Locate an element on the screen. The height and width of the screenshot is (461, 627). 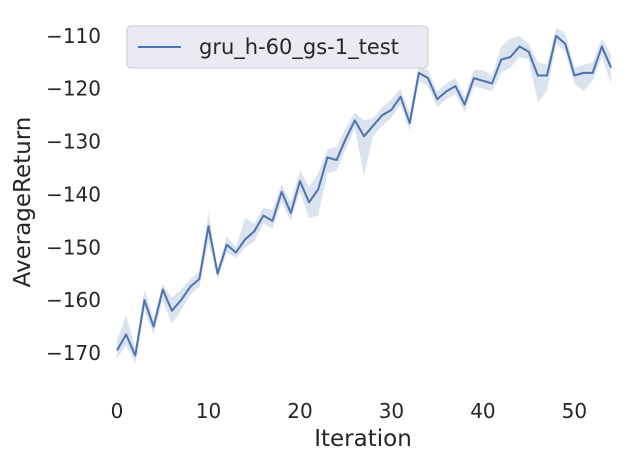
x-tick-label: 50 is located at coordinates (574, 411).